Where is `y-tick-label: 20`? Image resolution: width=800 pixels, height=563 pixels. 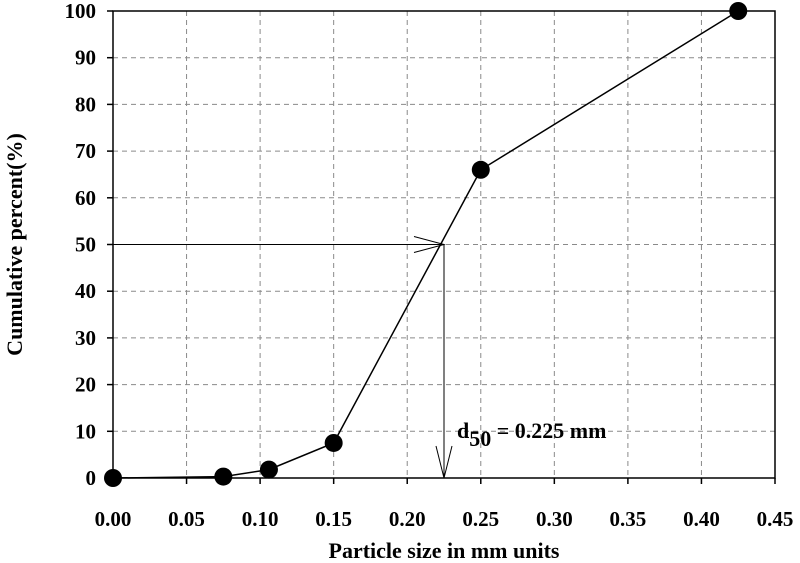
y-tick-label: 20 is located at coordinates (85, 385).